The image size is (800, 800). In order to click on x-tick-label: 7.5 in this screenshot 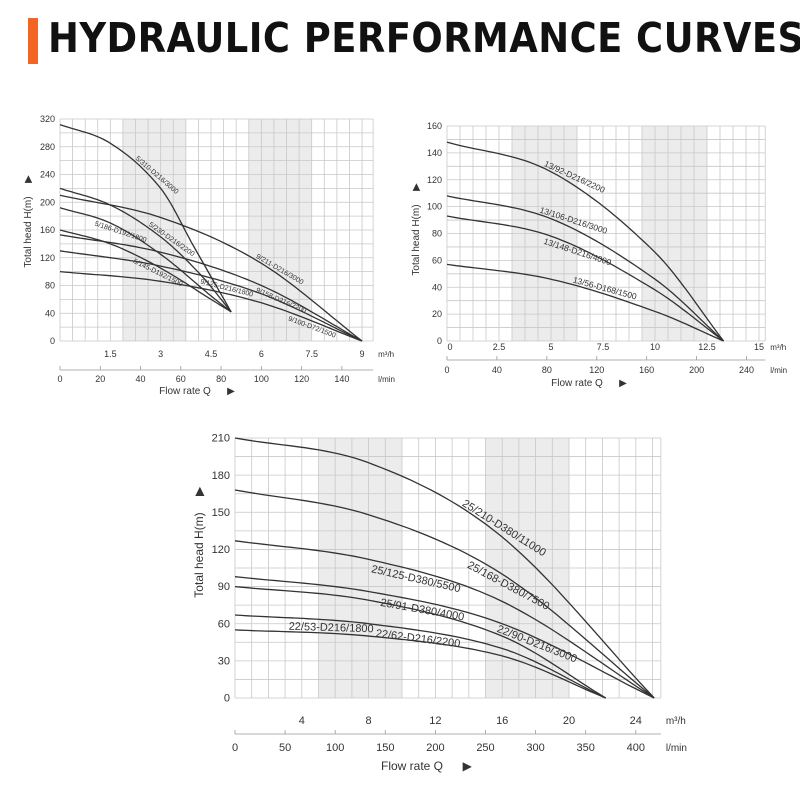, I will do `click(603, 347)`.